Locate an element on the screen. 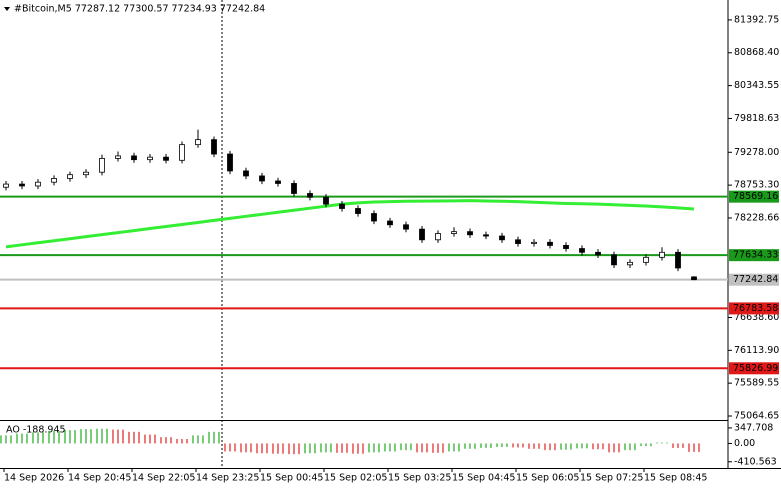 This screenshot has width=781, height=489. x-tick-label: 15 Sep 03:25 is located at coordinates (419, 478).